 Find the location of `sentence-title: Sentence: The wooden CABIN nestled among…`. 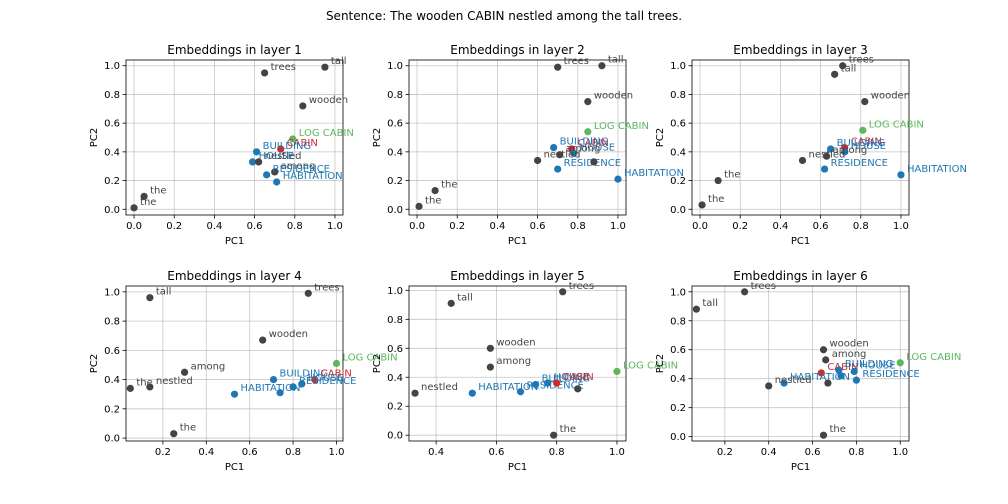

sentence-title: Sentence: The wooden CABIN nestled among… is located at coordinates (504, 16).